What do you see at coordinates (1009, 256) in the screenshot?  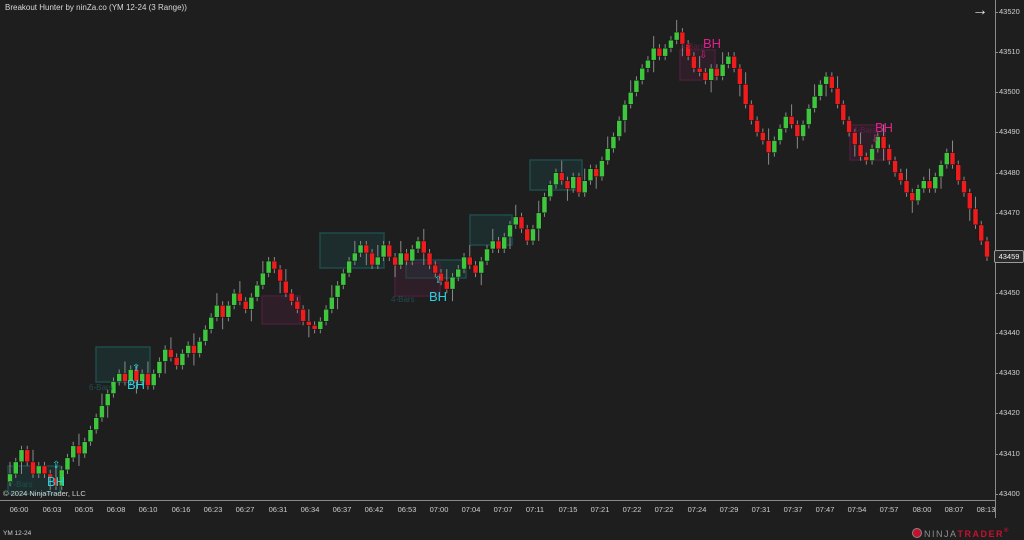 I see `current-price-tag: 43459` at bounding box center [1009, 256].